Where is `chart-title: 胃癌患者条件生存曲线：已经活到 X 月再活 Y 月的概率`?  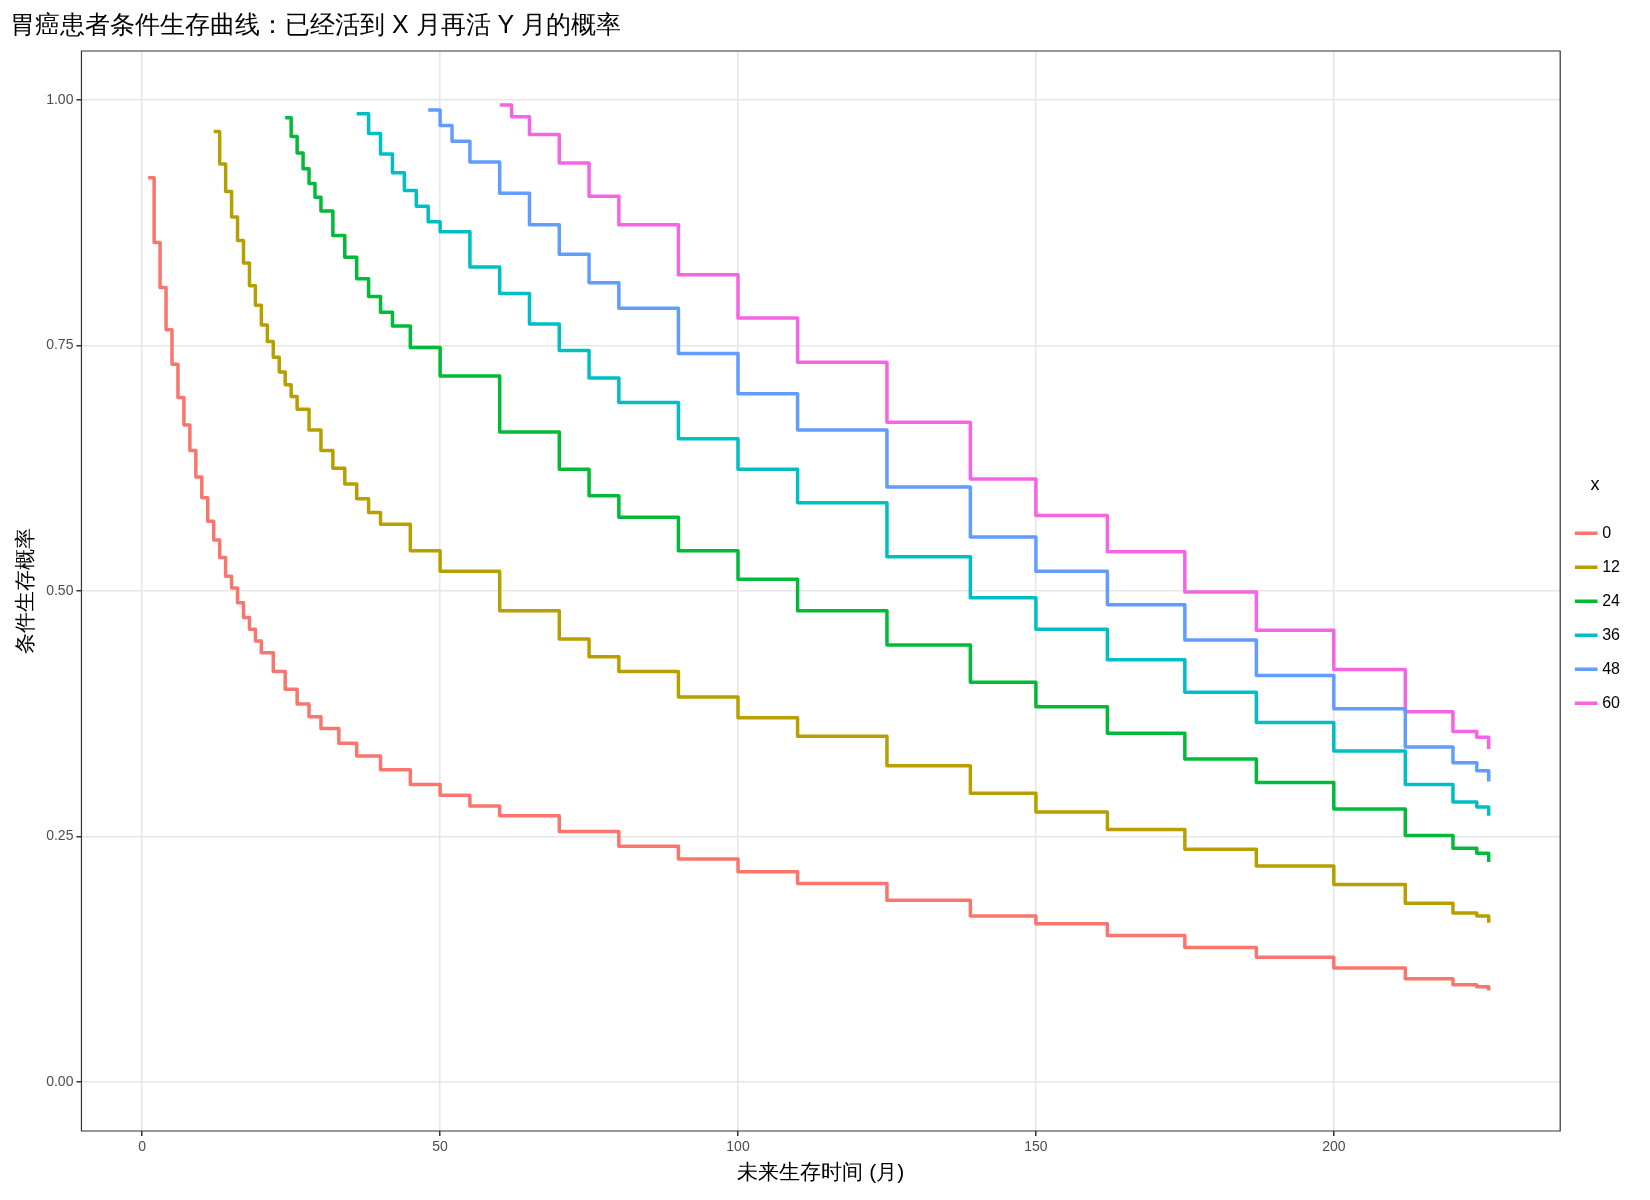 chart-title: 胃癌患者条件生存曲线：已经活到 X 月再活 Y 月的概率 is located at coordinates (315, 23).